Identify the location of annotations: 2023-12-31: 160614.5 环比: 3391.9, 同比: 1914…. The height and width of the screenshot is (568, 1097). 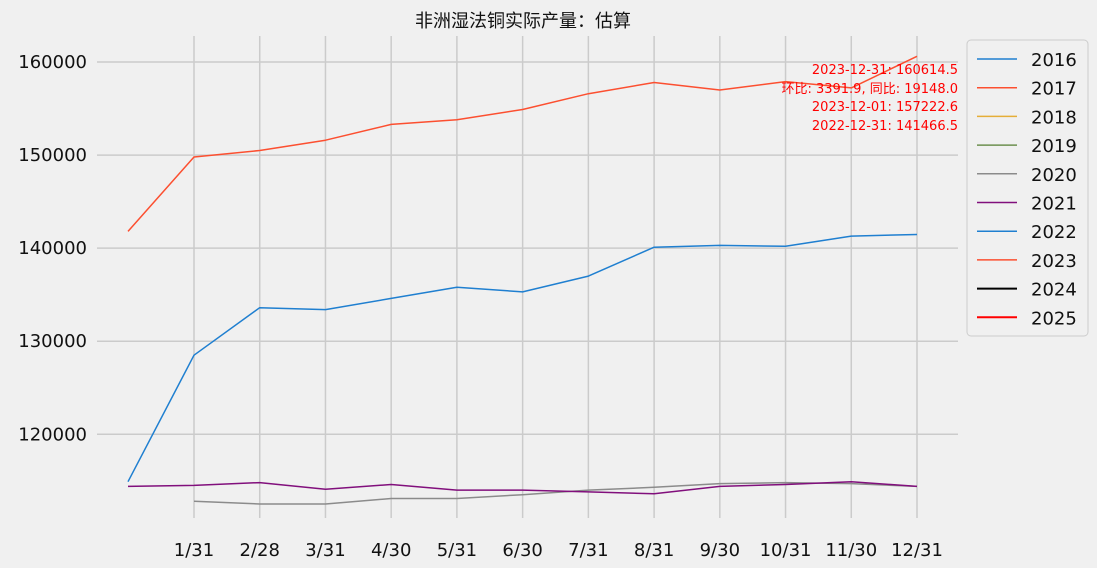
(869, 98).